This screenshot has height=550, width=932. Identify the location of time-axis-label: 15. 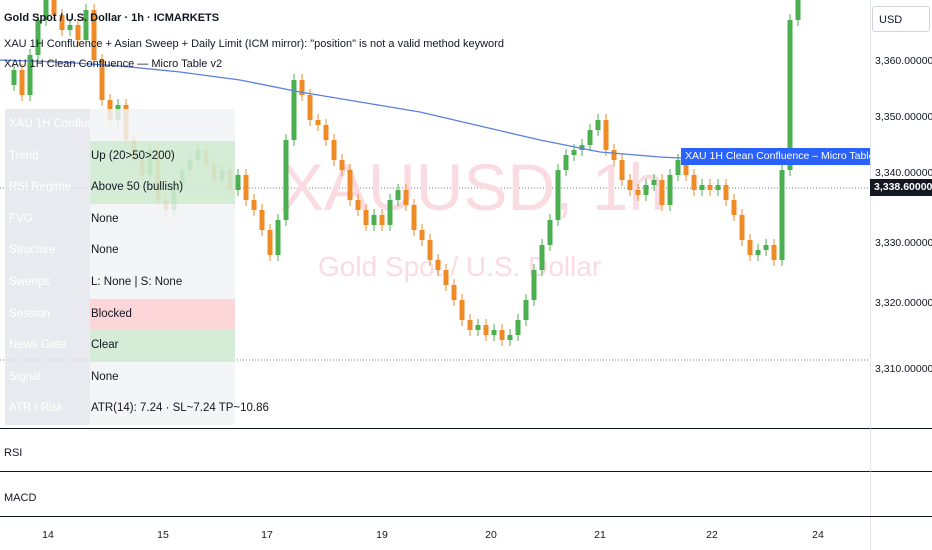
(163, 535).